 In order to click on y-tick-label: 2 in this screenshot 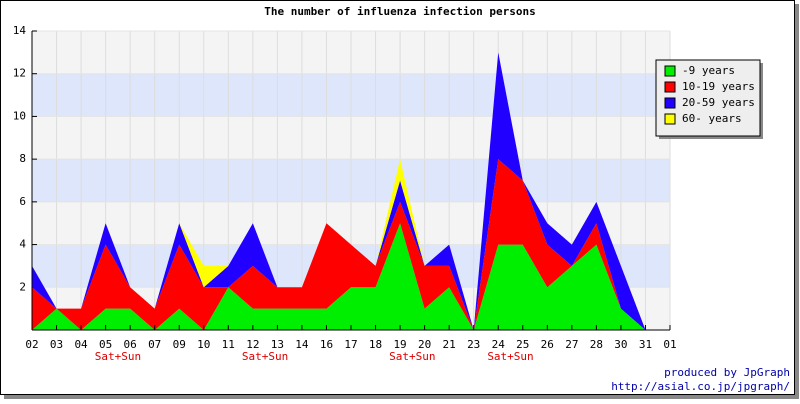, I will do `click(22, 286)`.